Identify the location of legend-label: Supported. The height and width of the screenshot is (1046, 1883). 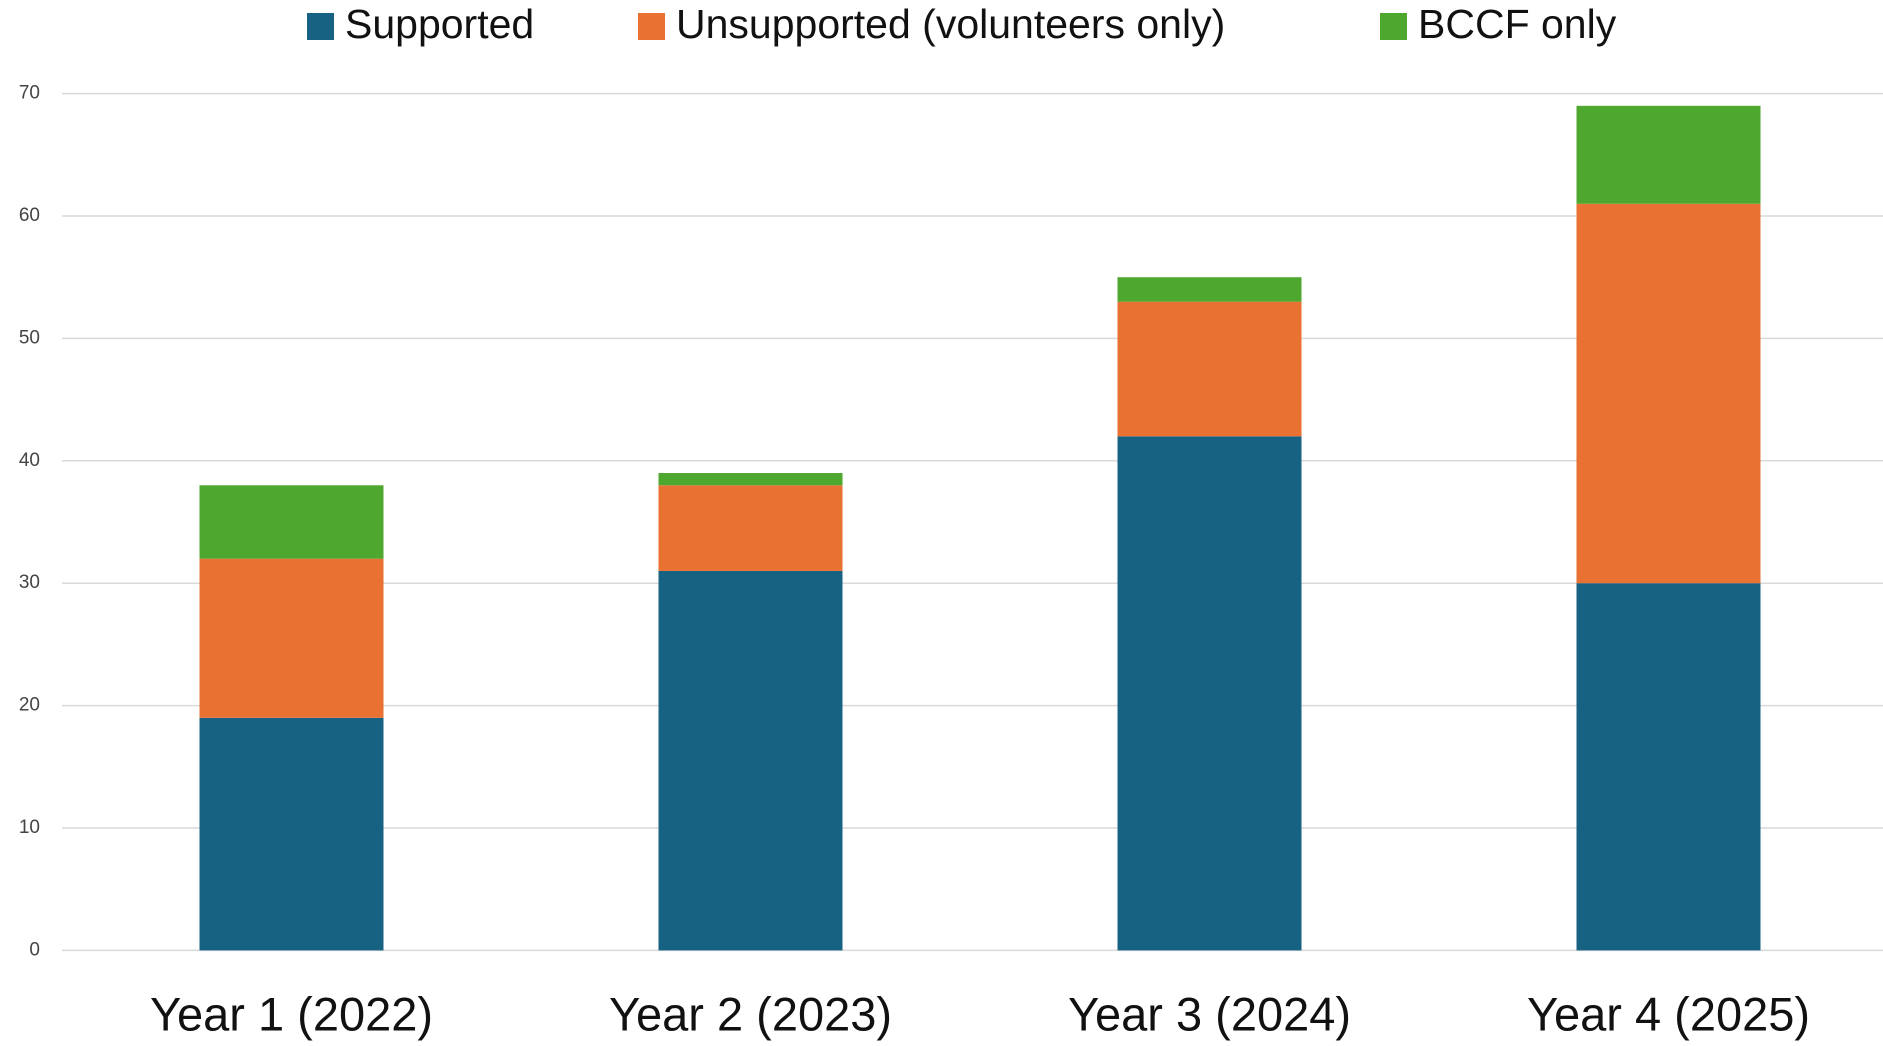
(439, 24).